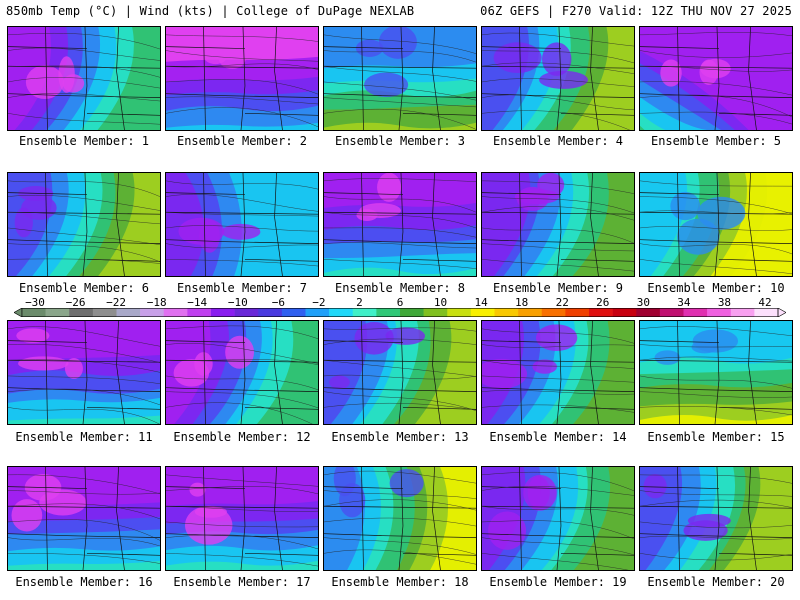 This screenshot has height=600, width=800. I want to click on colorbar-tick-label: 2, so click(359, 302).